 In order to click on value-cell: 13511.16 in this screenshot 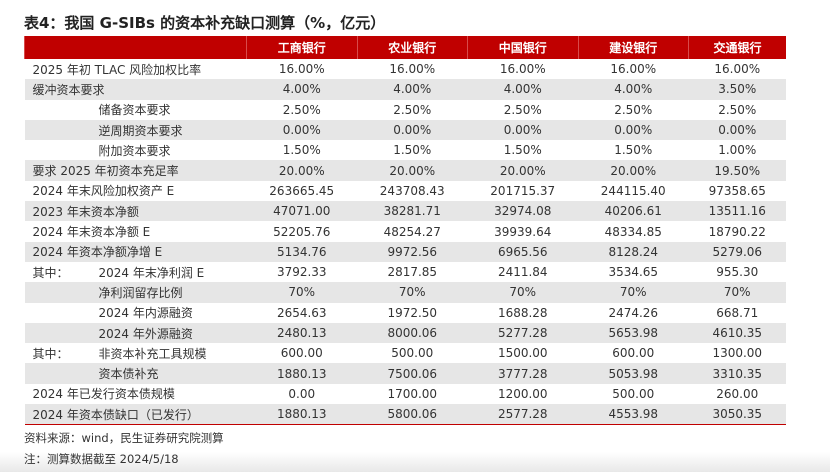, I will do `click(737, 211)`.